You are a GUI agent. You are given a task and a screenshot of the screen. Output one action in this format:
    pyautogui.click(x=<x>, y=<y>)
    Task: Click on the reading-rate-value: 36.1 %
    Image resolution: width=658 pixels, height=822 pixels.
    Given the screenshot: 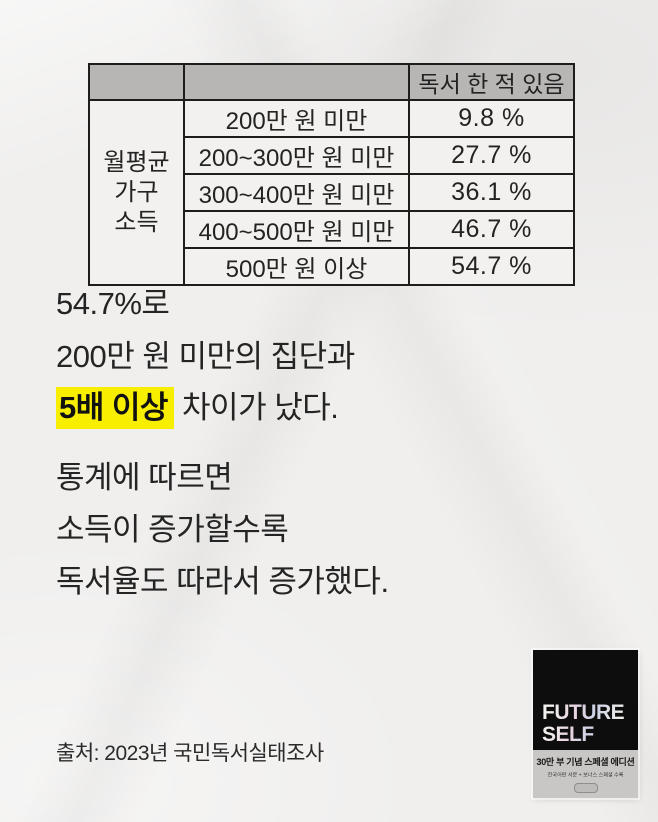 What is the action you would take?
    pyautogui.click(x=491, y=192)
    